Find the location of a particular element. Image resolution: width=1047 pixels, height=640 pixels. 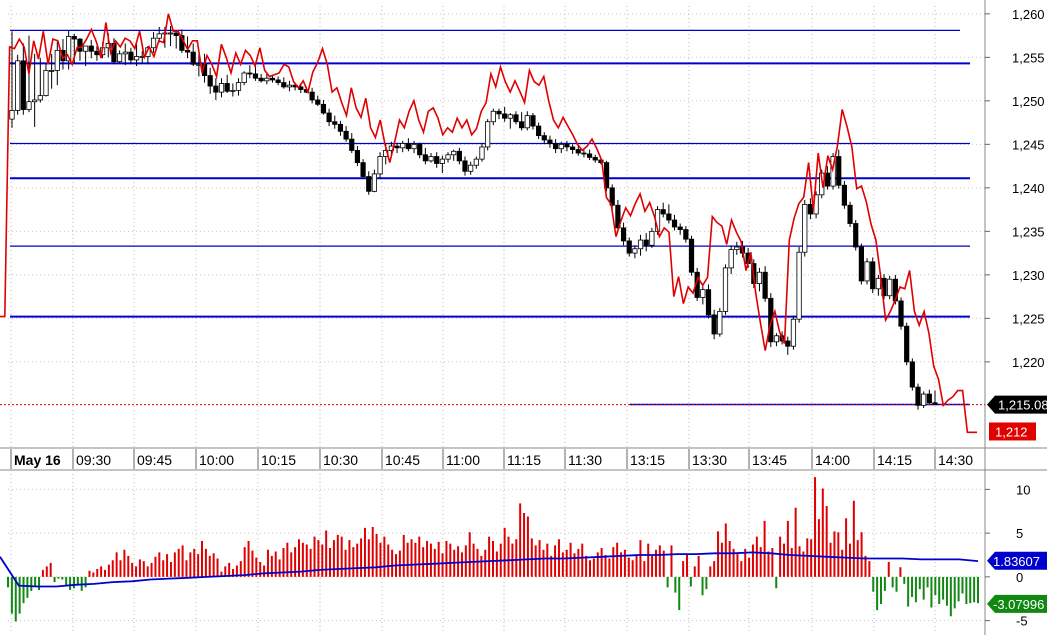

signal-value-label: 1.83607 is located at coordinates (1016, 561).